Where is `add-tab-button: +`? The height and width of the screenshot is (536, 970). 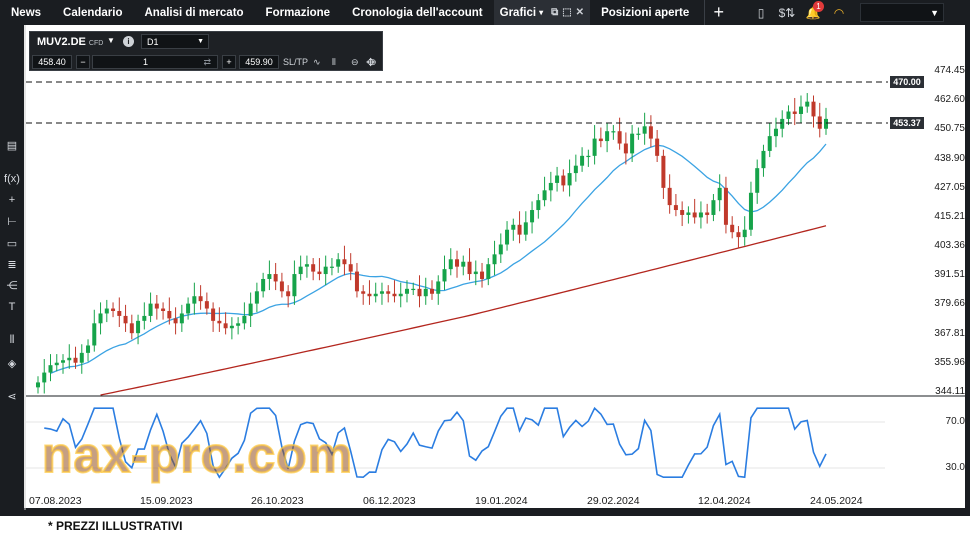
add-tab-button: + is located at coordinates (718, 12).